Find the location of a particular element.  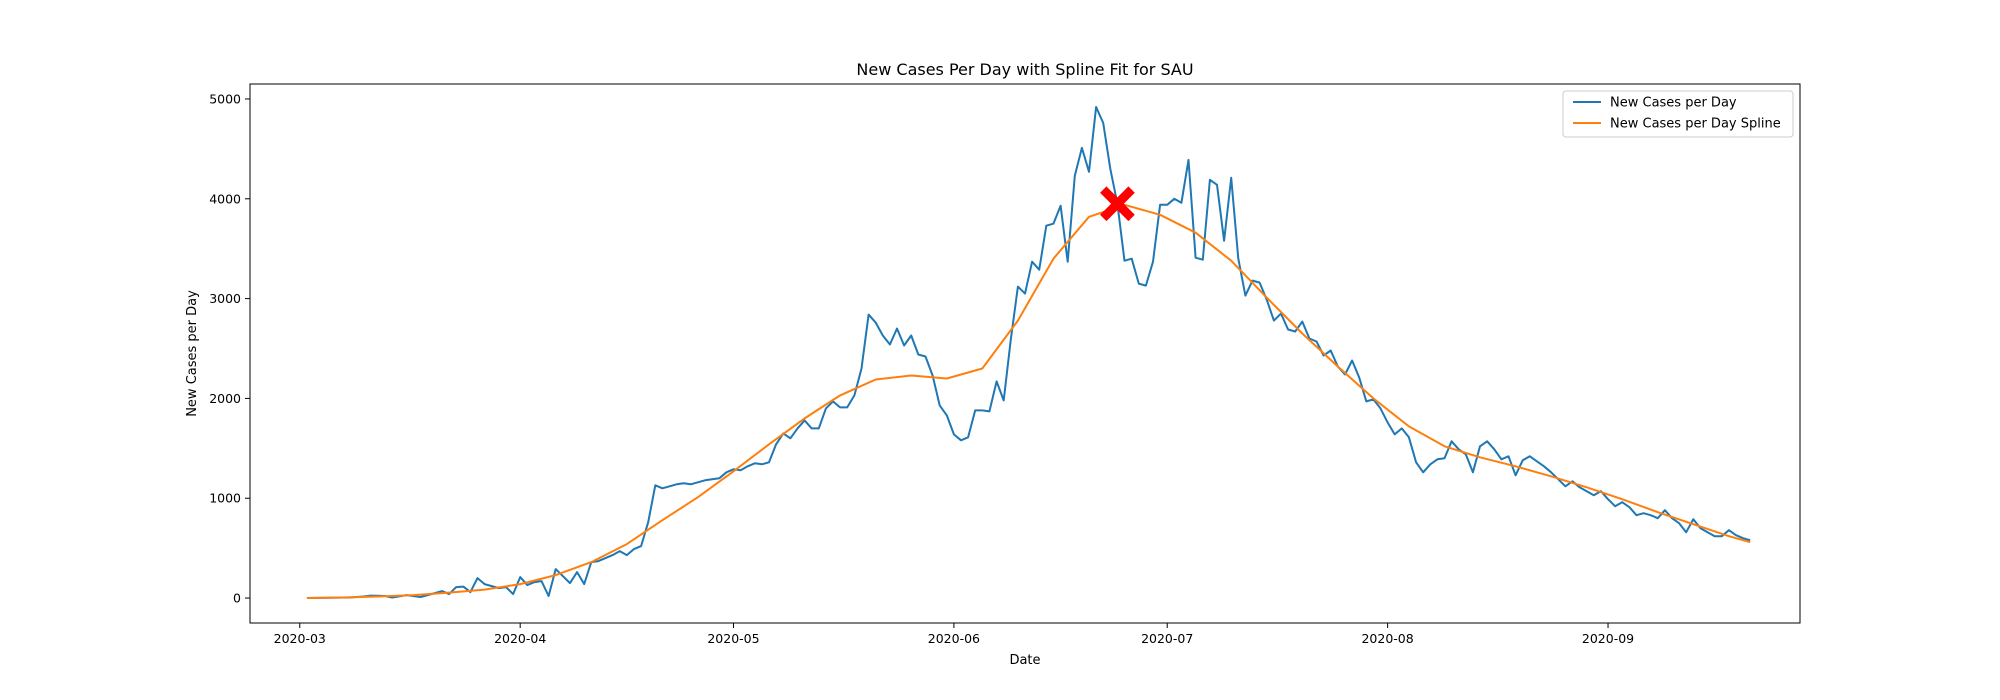

y-tick-label: 3000 is located at coordinates (225, 298).